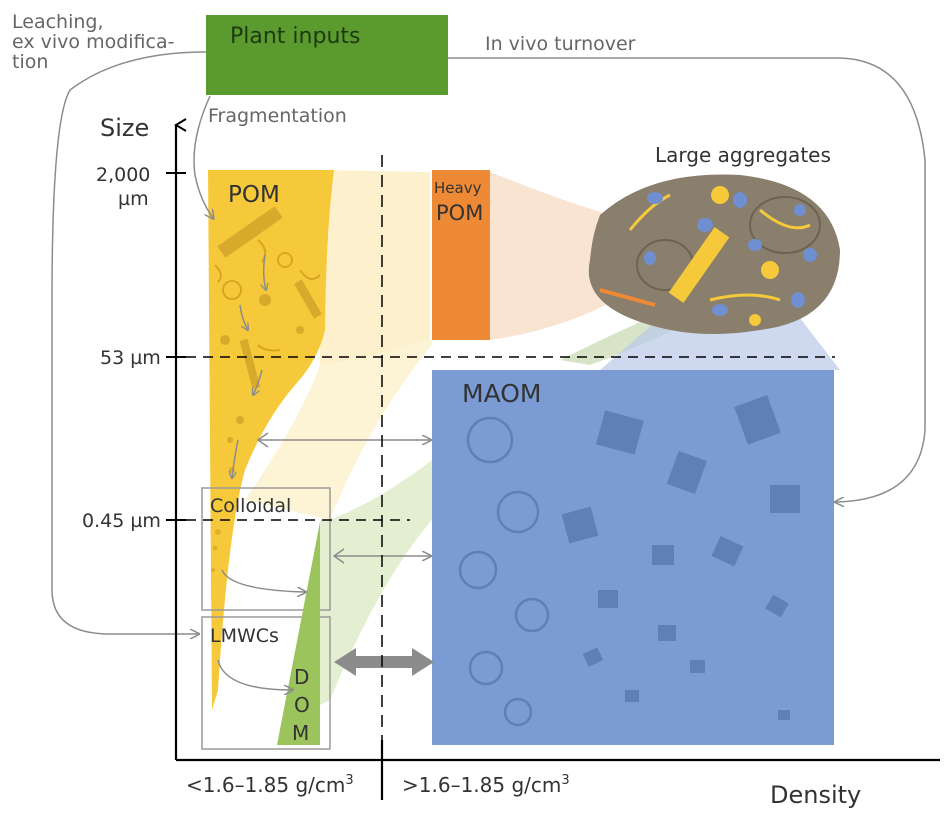 The image size is (948, 820). Describe the element at coordinates (486, 785) in the screenshot. I see `density-high-label: >1.6–1.85 g/cm3` at that location.